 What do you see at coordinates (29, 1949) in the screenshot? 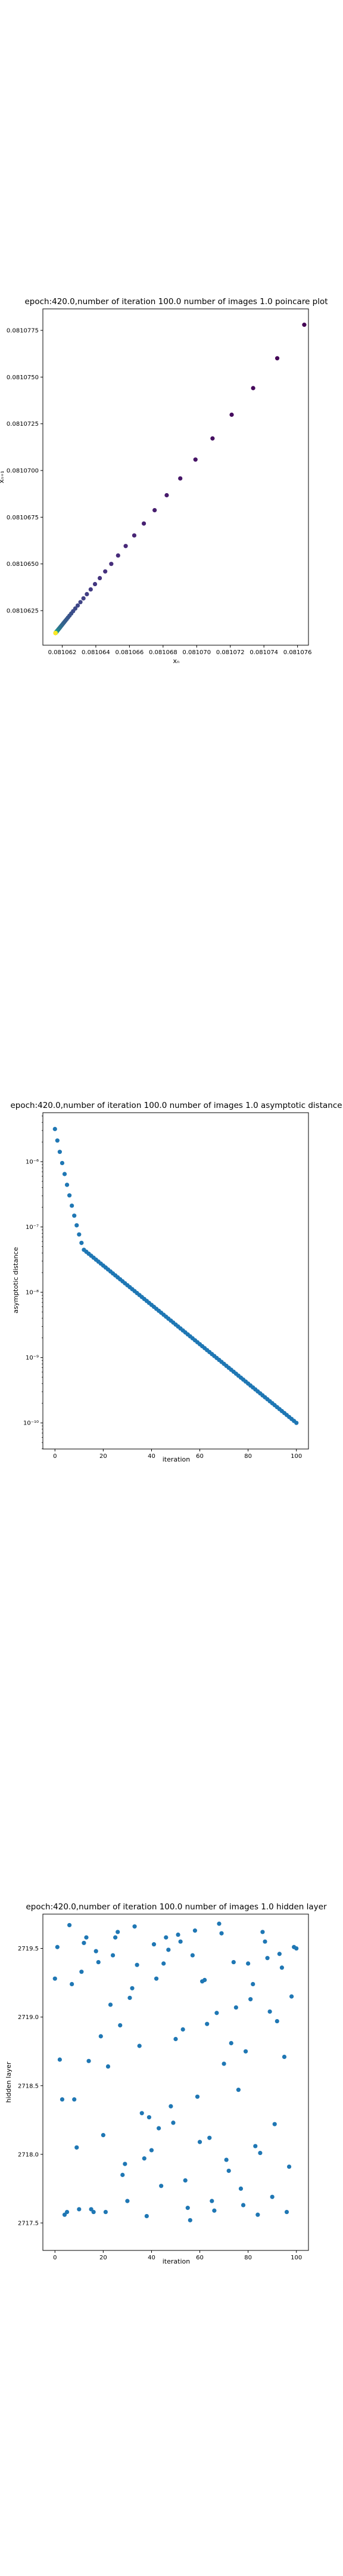
I see `hidden-layer-ytick-label: 2719.5` at bounding box center [29, 1949].